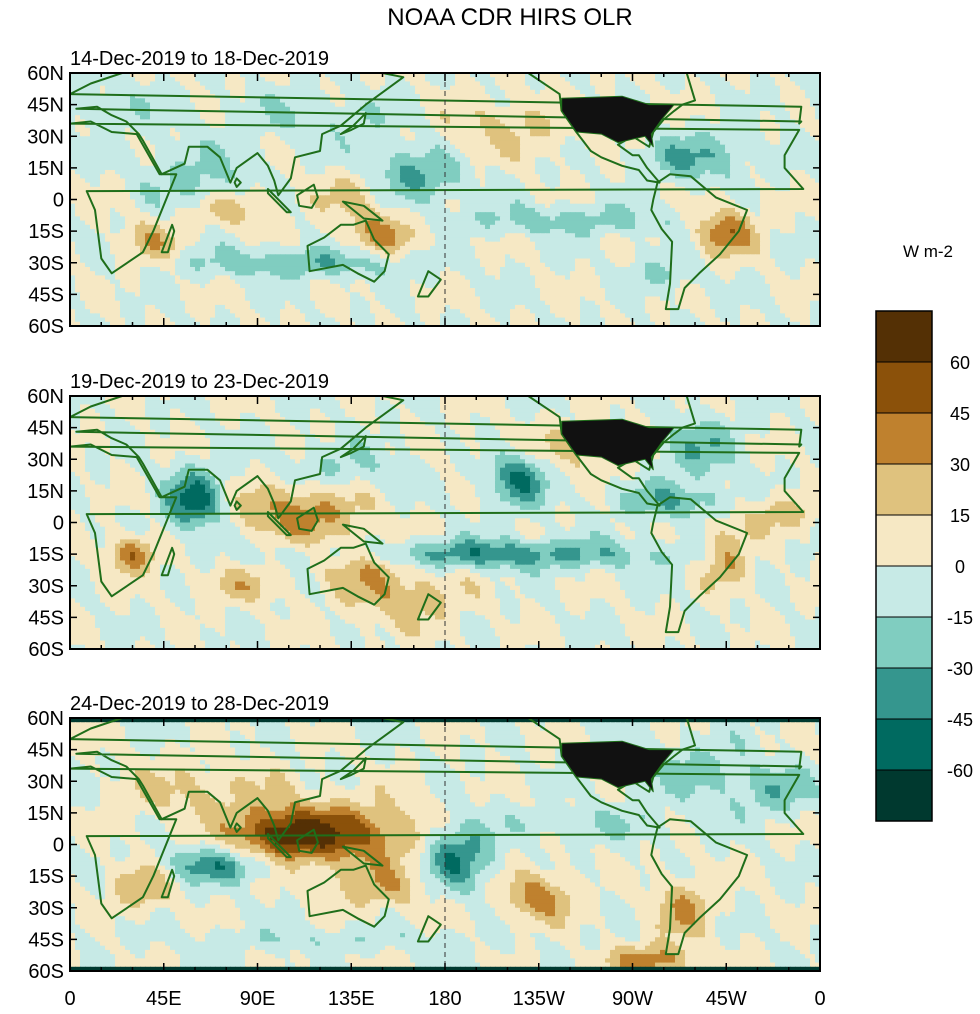  Describe the element at coordinates (199, 59) in the screenshot. I see `panel-1-label: 14-Dec-2019 to 18-Dec-2019` at that location.